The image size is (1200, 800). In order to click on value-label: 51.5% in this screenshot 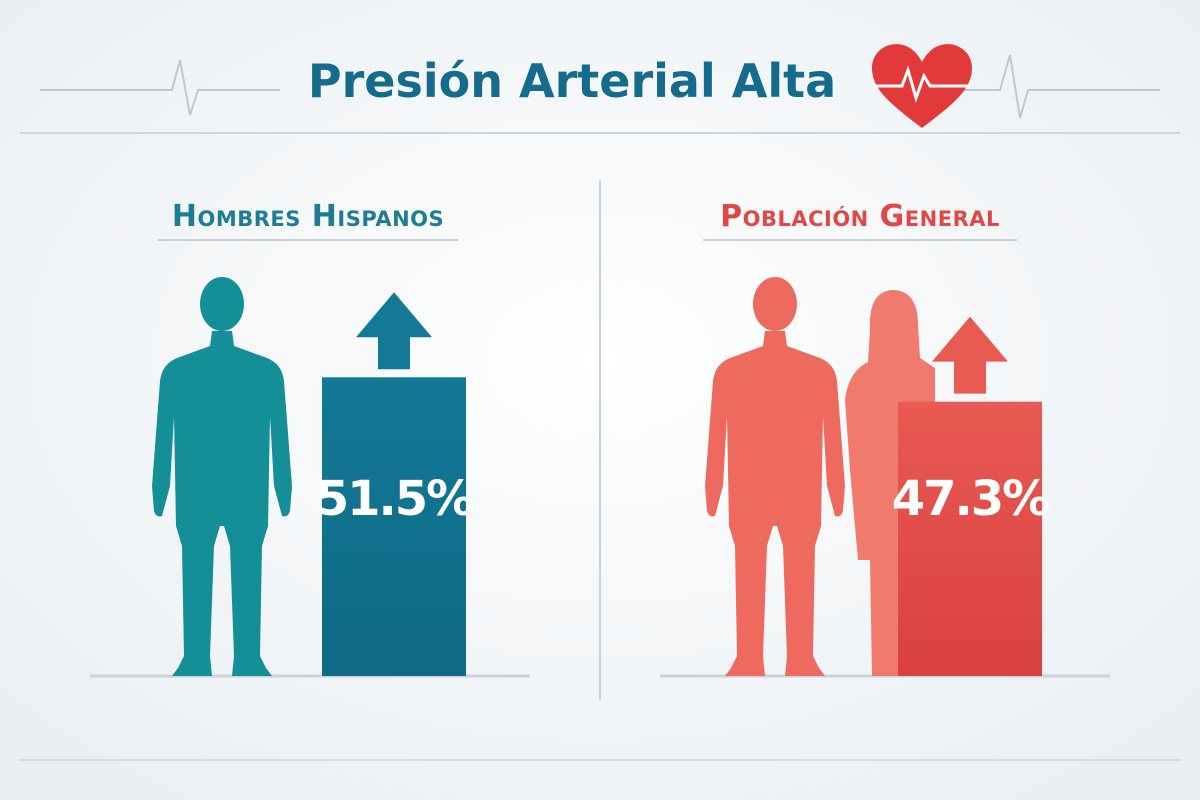, I will do `click(394, 499)`.